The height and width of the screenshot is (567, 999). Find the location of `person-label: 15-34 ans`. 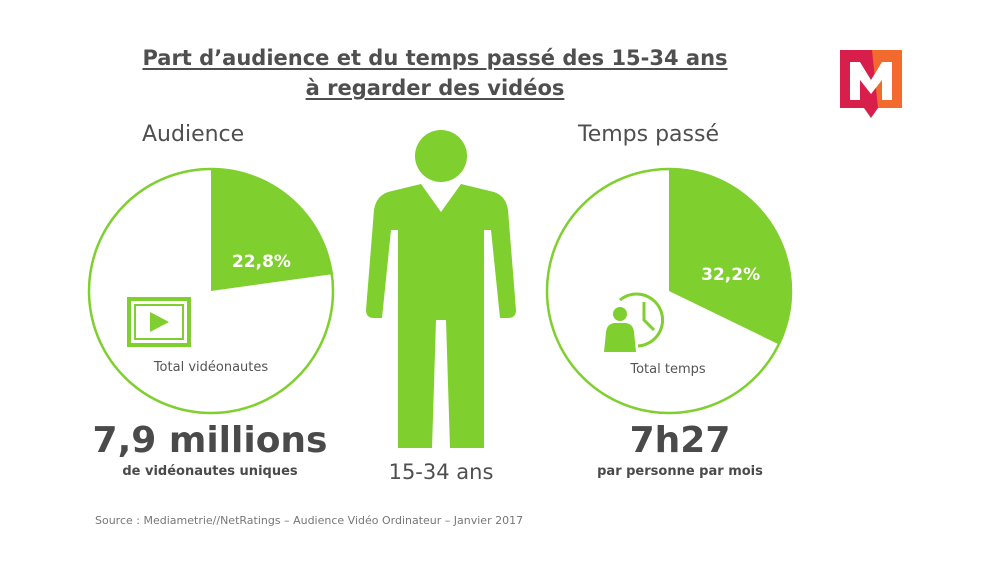

person-label: 15-34 ans is located at coordinates (441, 472).